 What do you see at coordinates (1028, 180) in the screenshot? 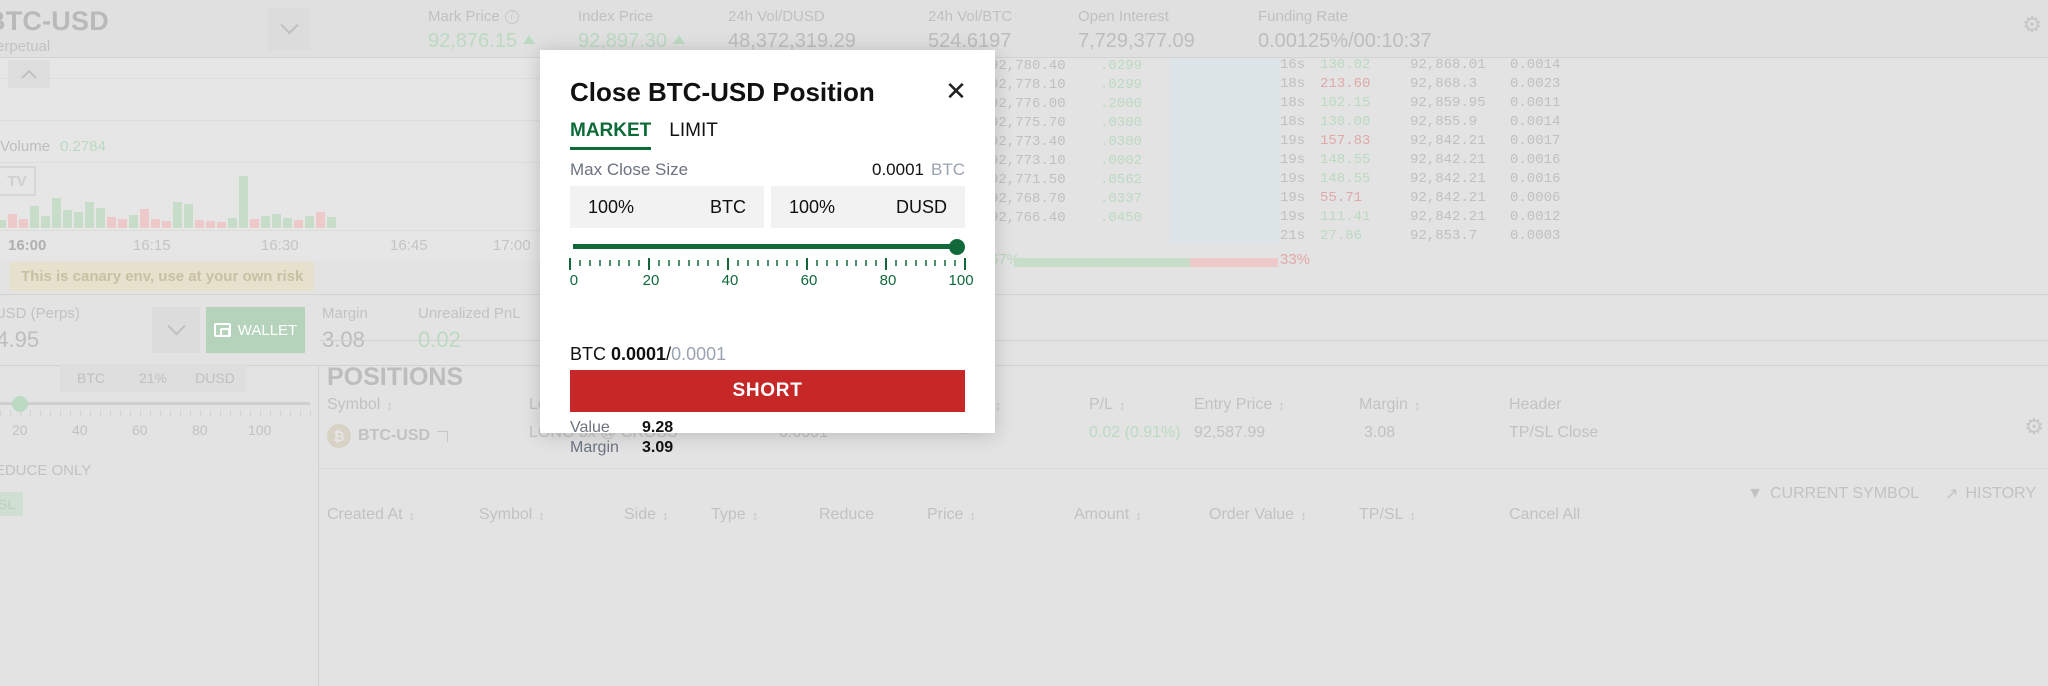
I see `orderbook-level-price: 92,771.50` at bounding box center [1028, 180].